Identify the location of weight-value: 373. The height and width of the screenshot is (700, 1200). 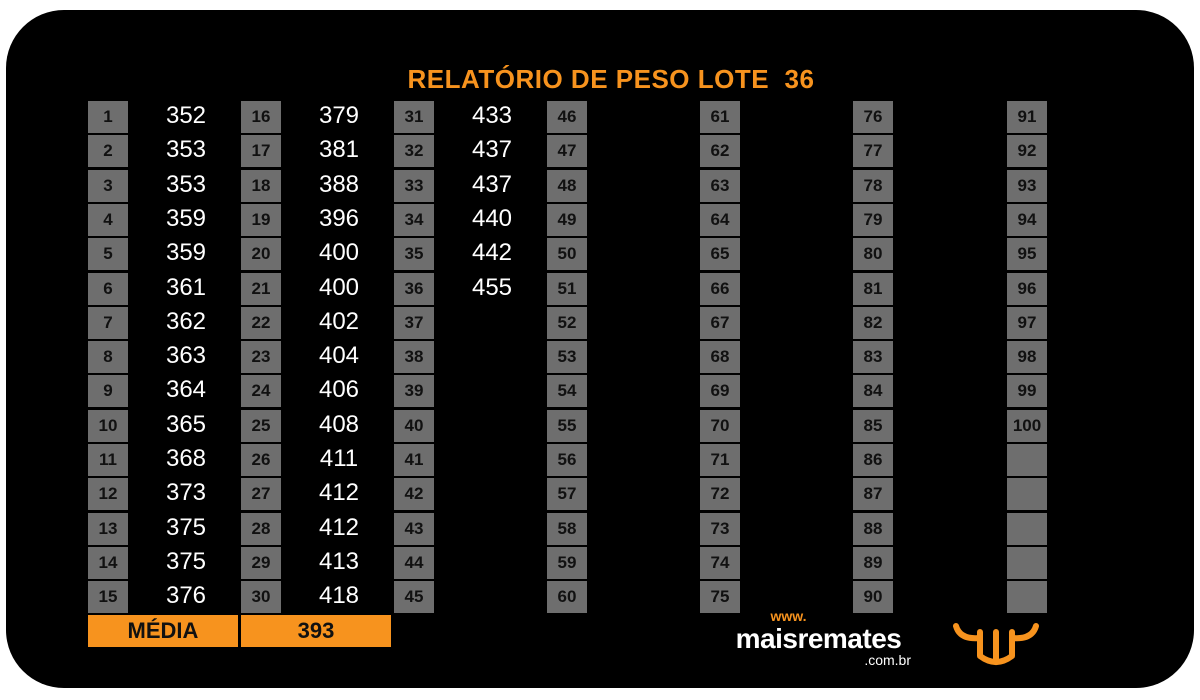
(186, 493).